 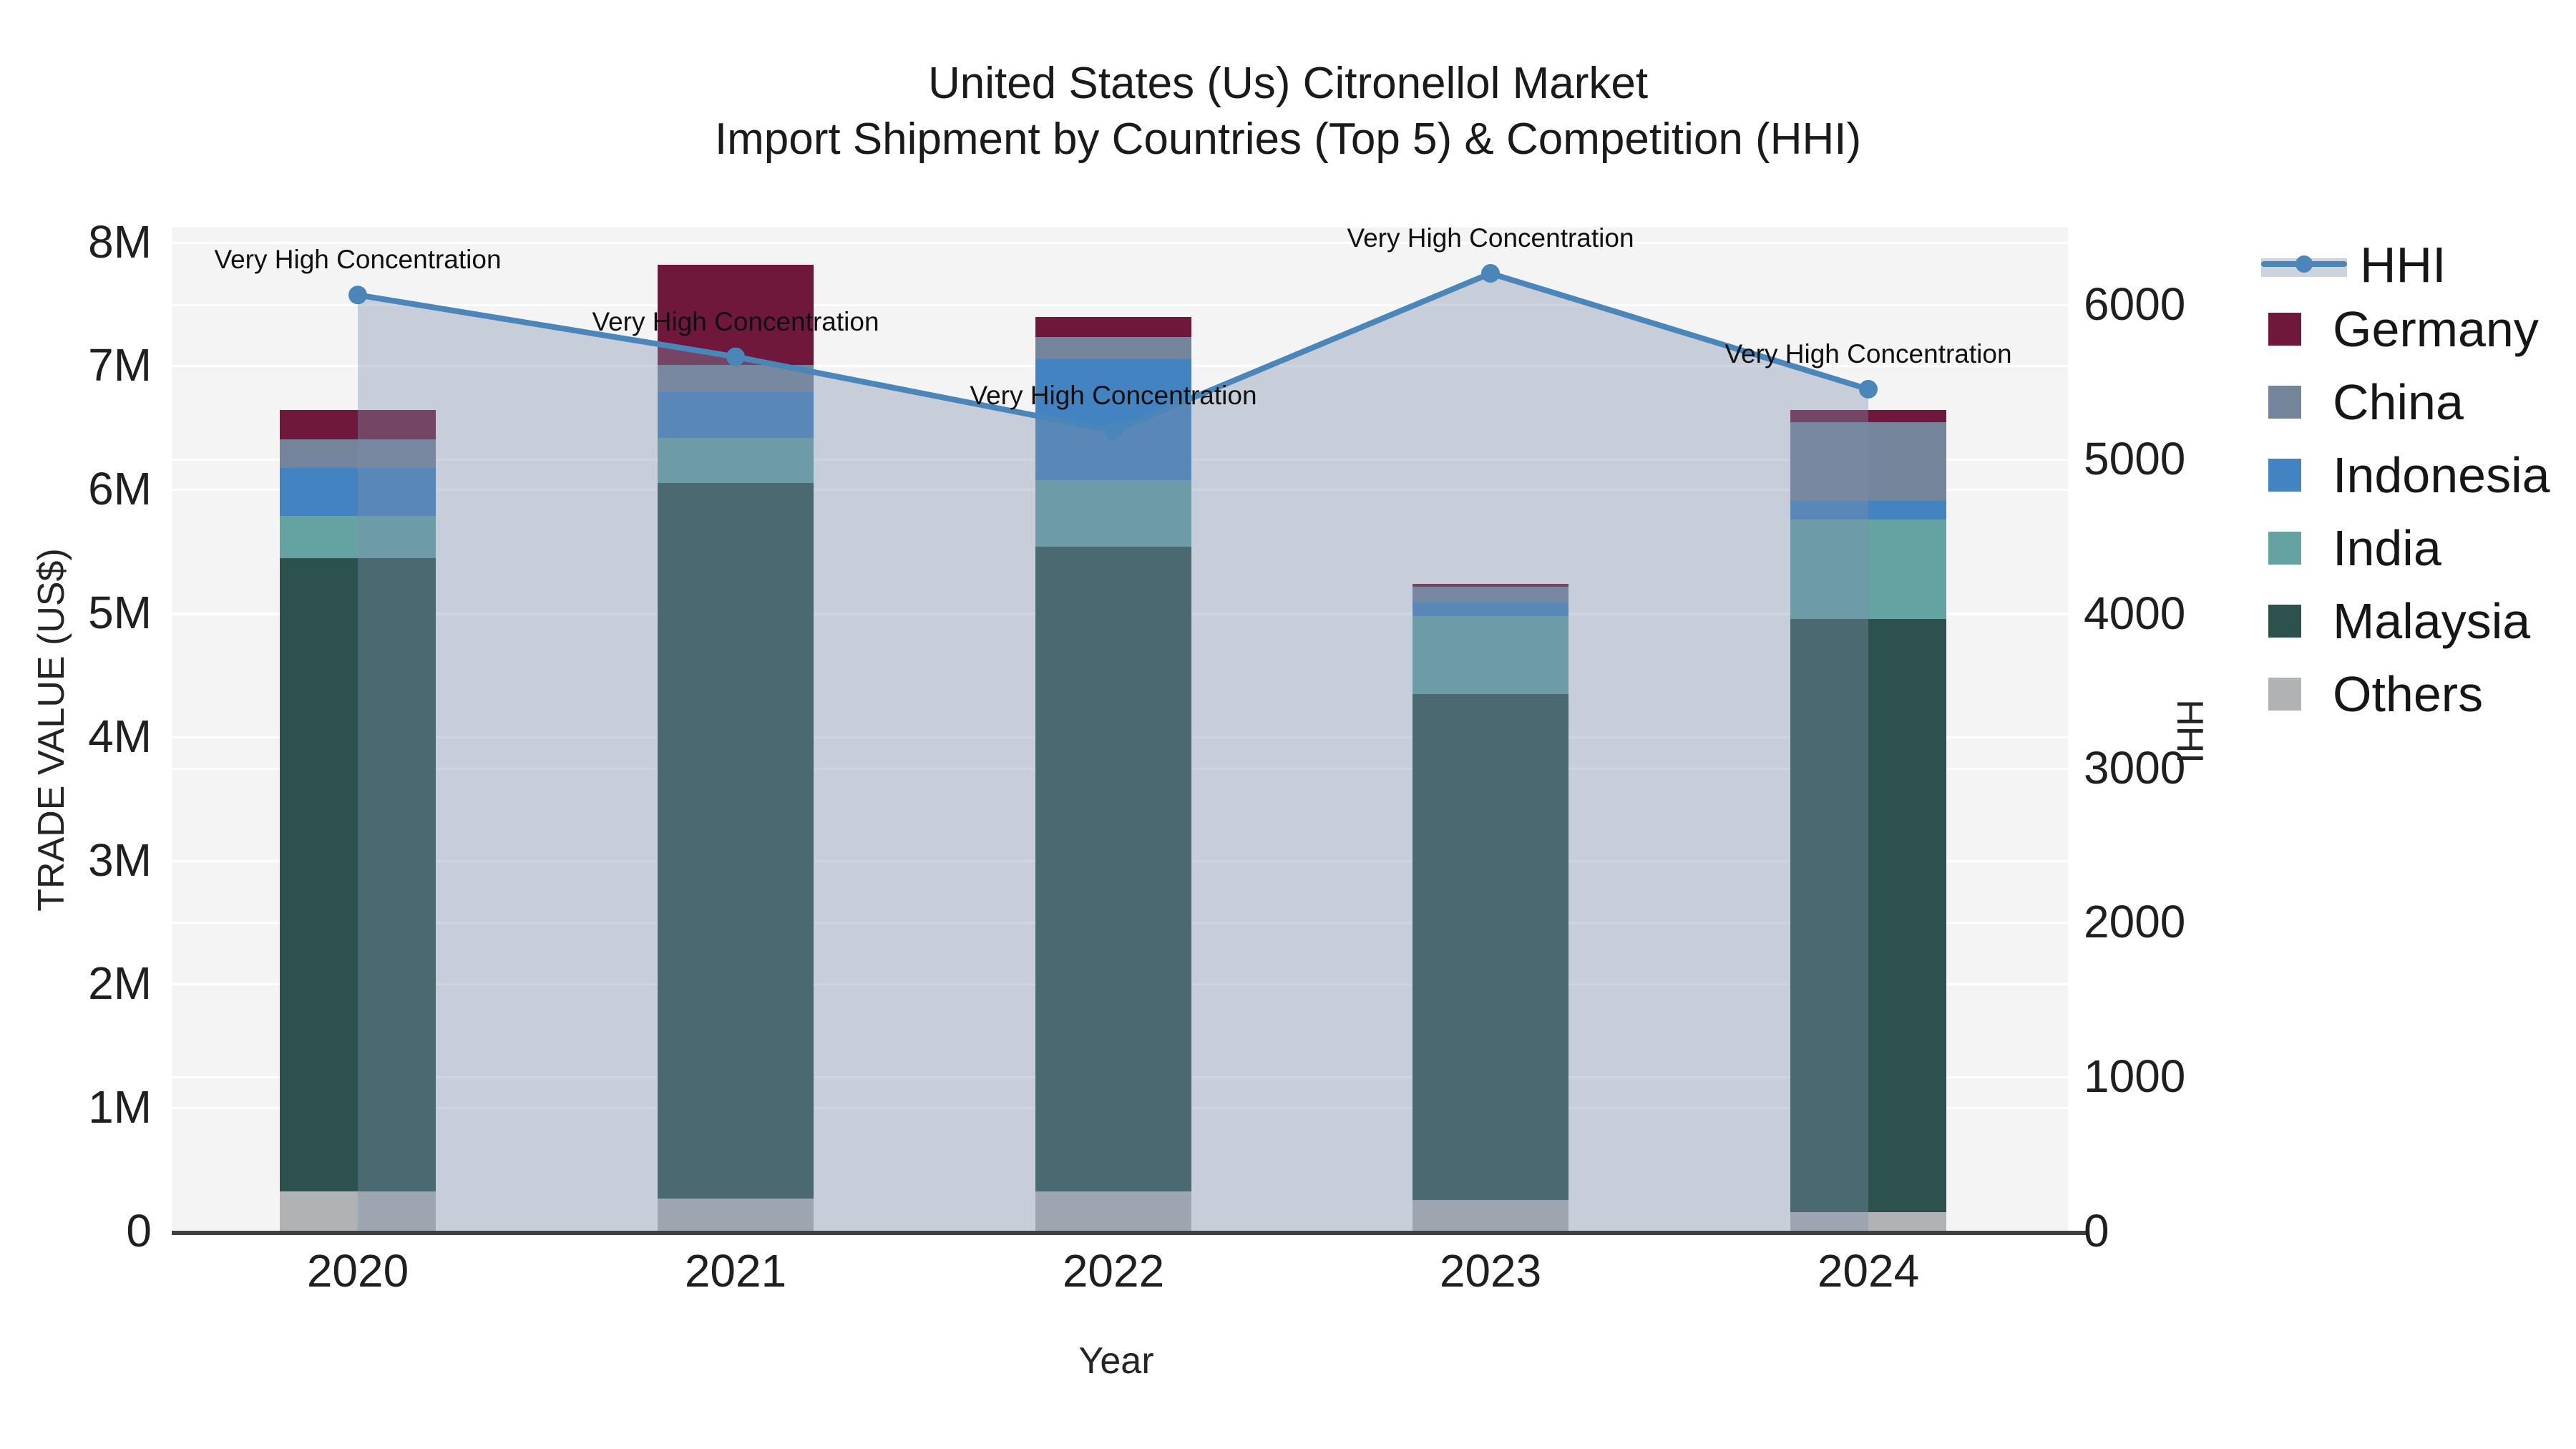 I want to click on y-axis-right-title: HHI, so click(x=2189, y=731).